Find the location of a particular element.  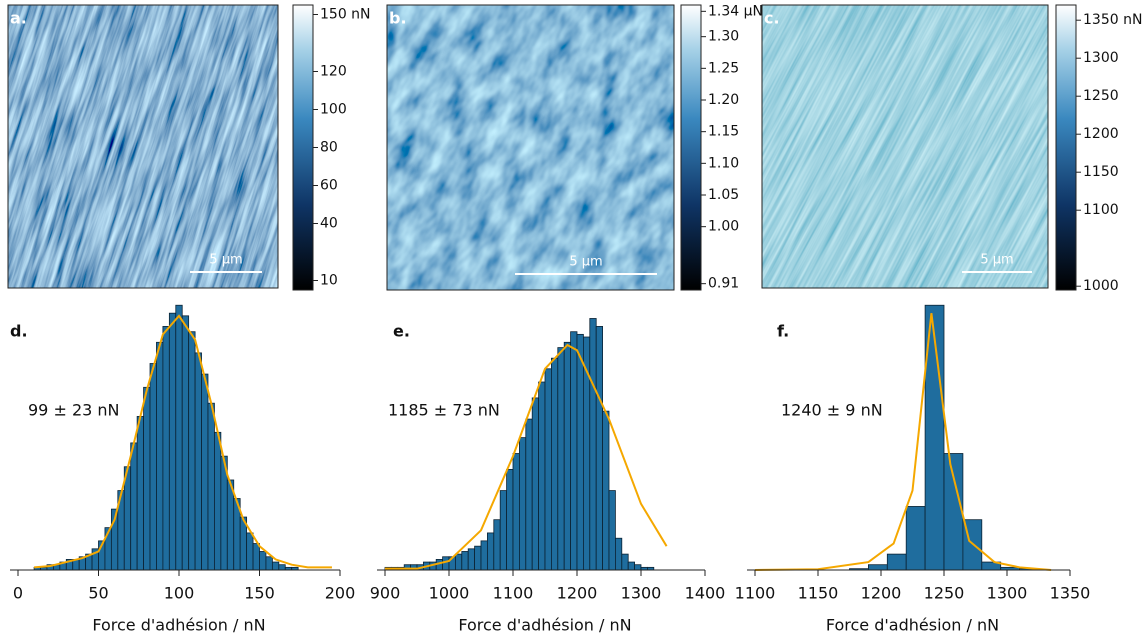

colorbar-tick-label: 1.00 is located at coordinates (723, 227).